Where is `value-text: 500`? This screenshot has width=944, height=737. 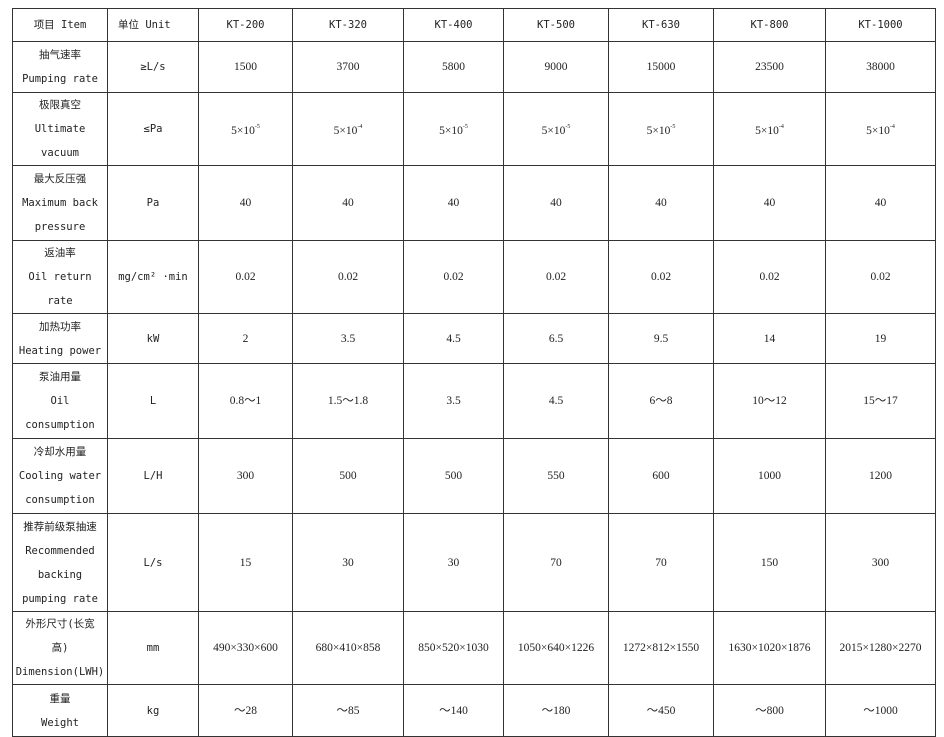 value-text: 500 is located at coordinates (453, 476).